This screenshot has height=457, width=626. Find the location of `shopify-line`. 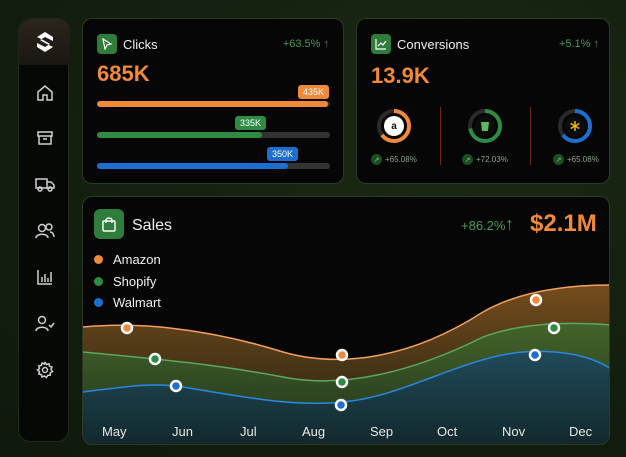

shopify-line is located at coordinates (346, 352).